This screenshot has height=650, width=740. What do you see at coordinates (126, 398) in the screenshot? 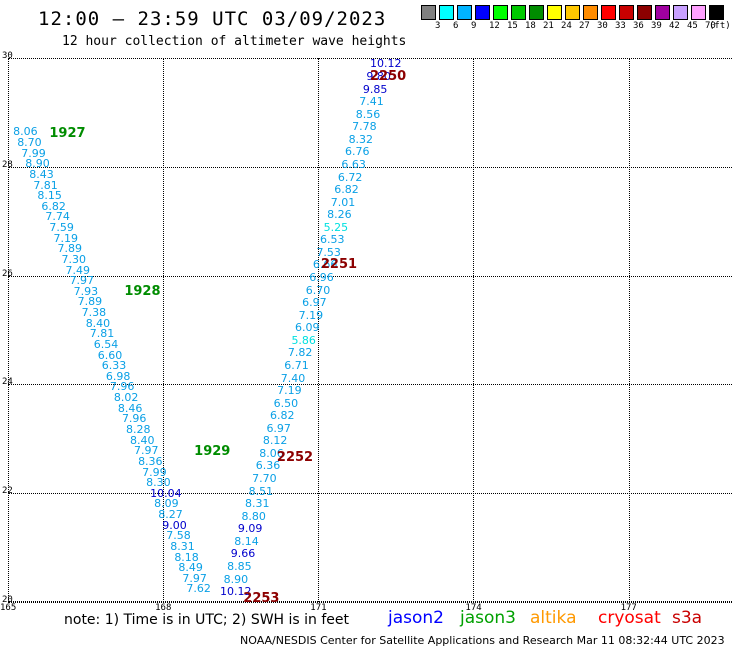
I see `wave-height-label: 8.02` at bounding box center [126, 398].